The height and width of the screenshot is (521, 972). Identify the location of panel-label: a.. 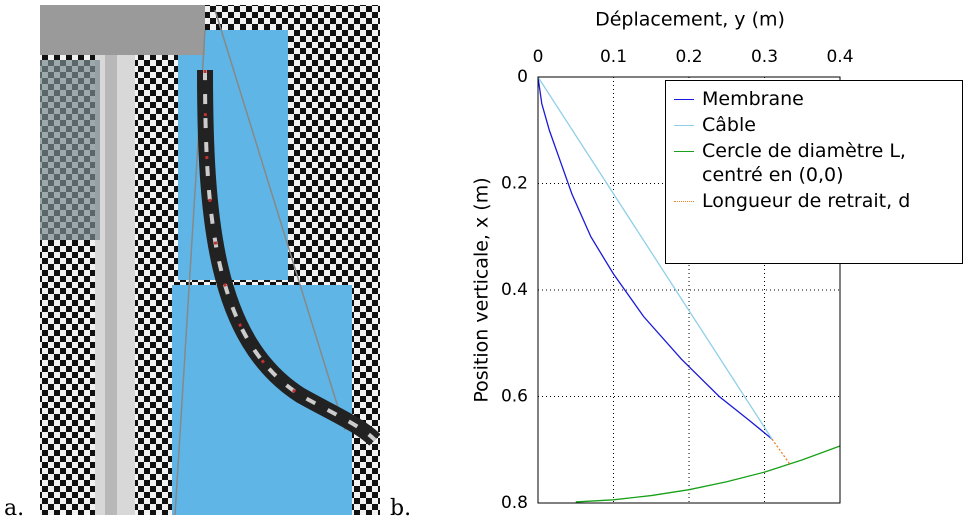
(14, 508).